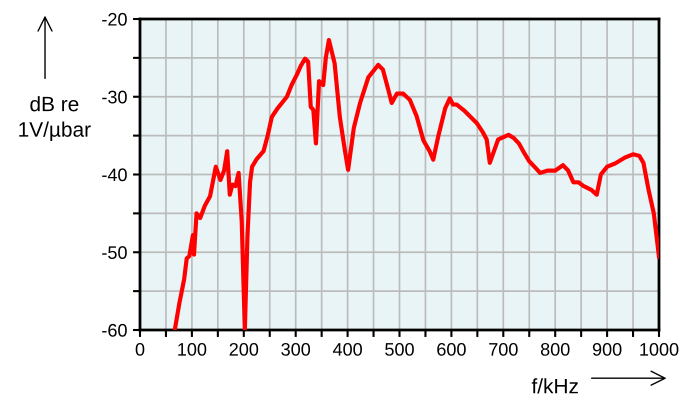 The width and height of the screenshot is (690, 404). Describe the element at coordinates (399, 349) in the screenshot. I see `x-tick-label: 500` at that location.